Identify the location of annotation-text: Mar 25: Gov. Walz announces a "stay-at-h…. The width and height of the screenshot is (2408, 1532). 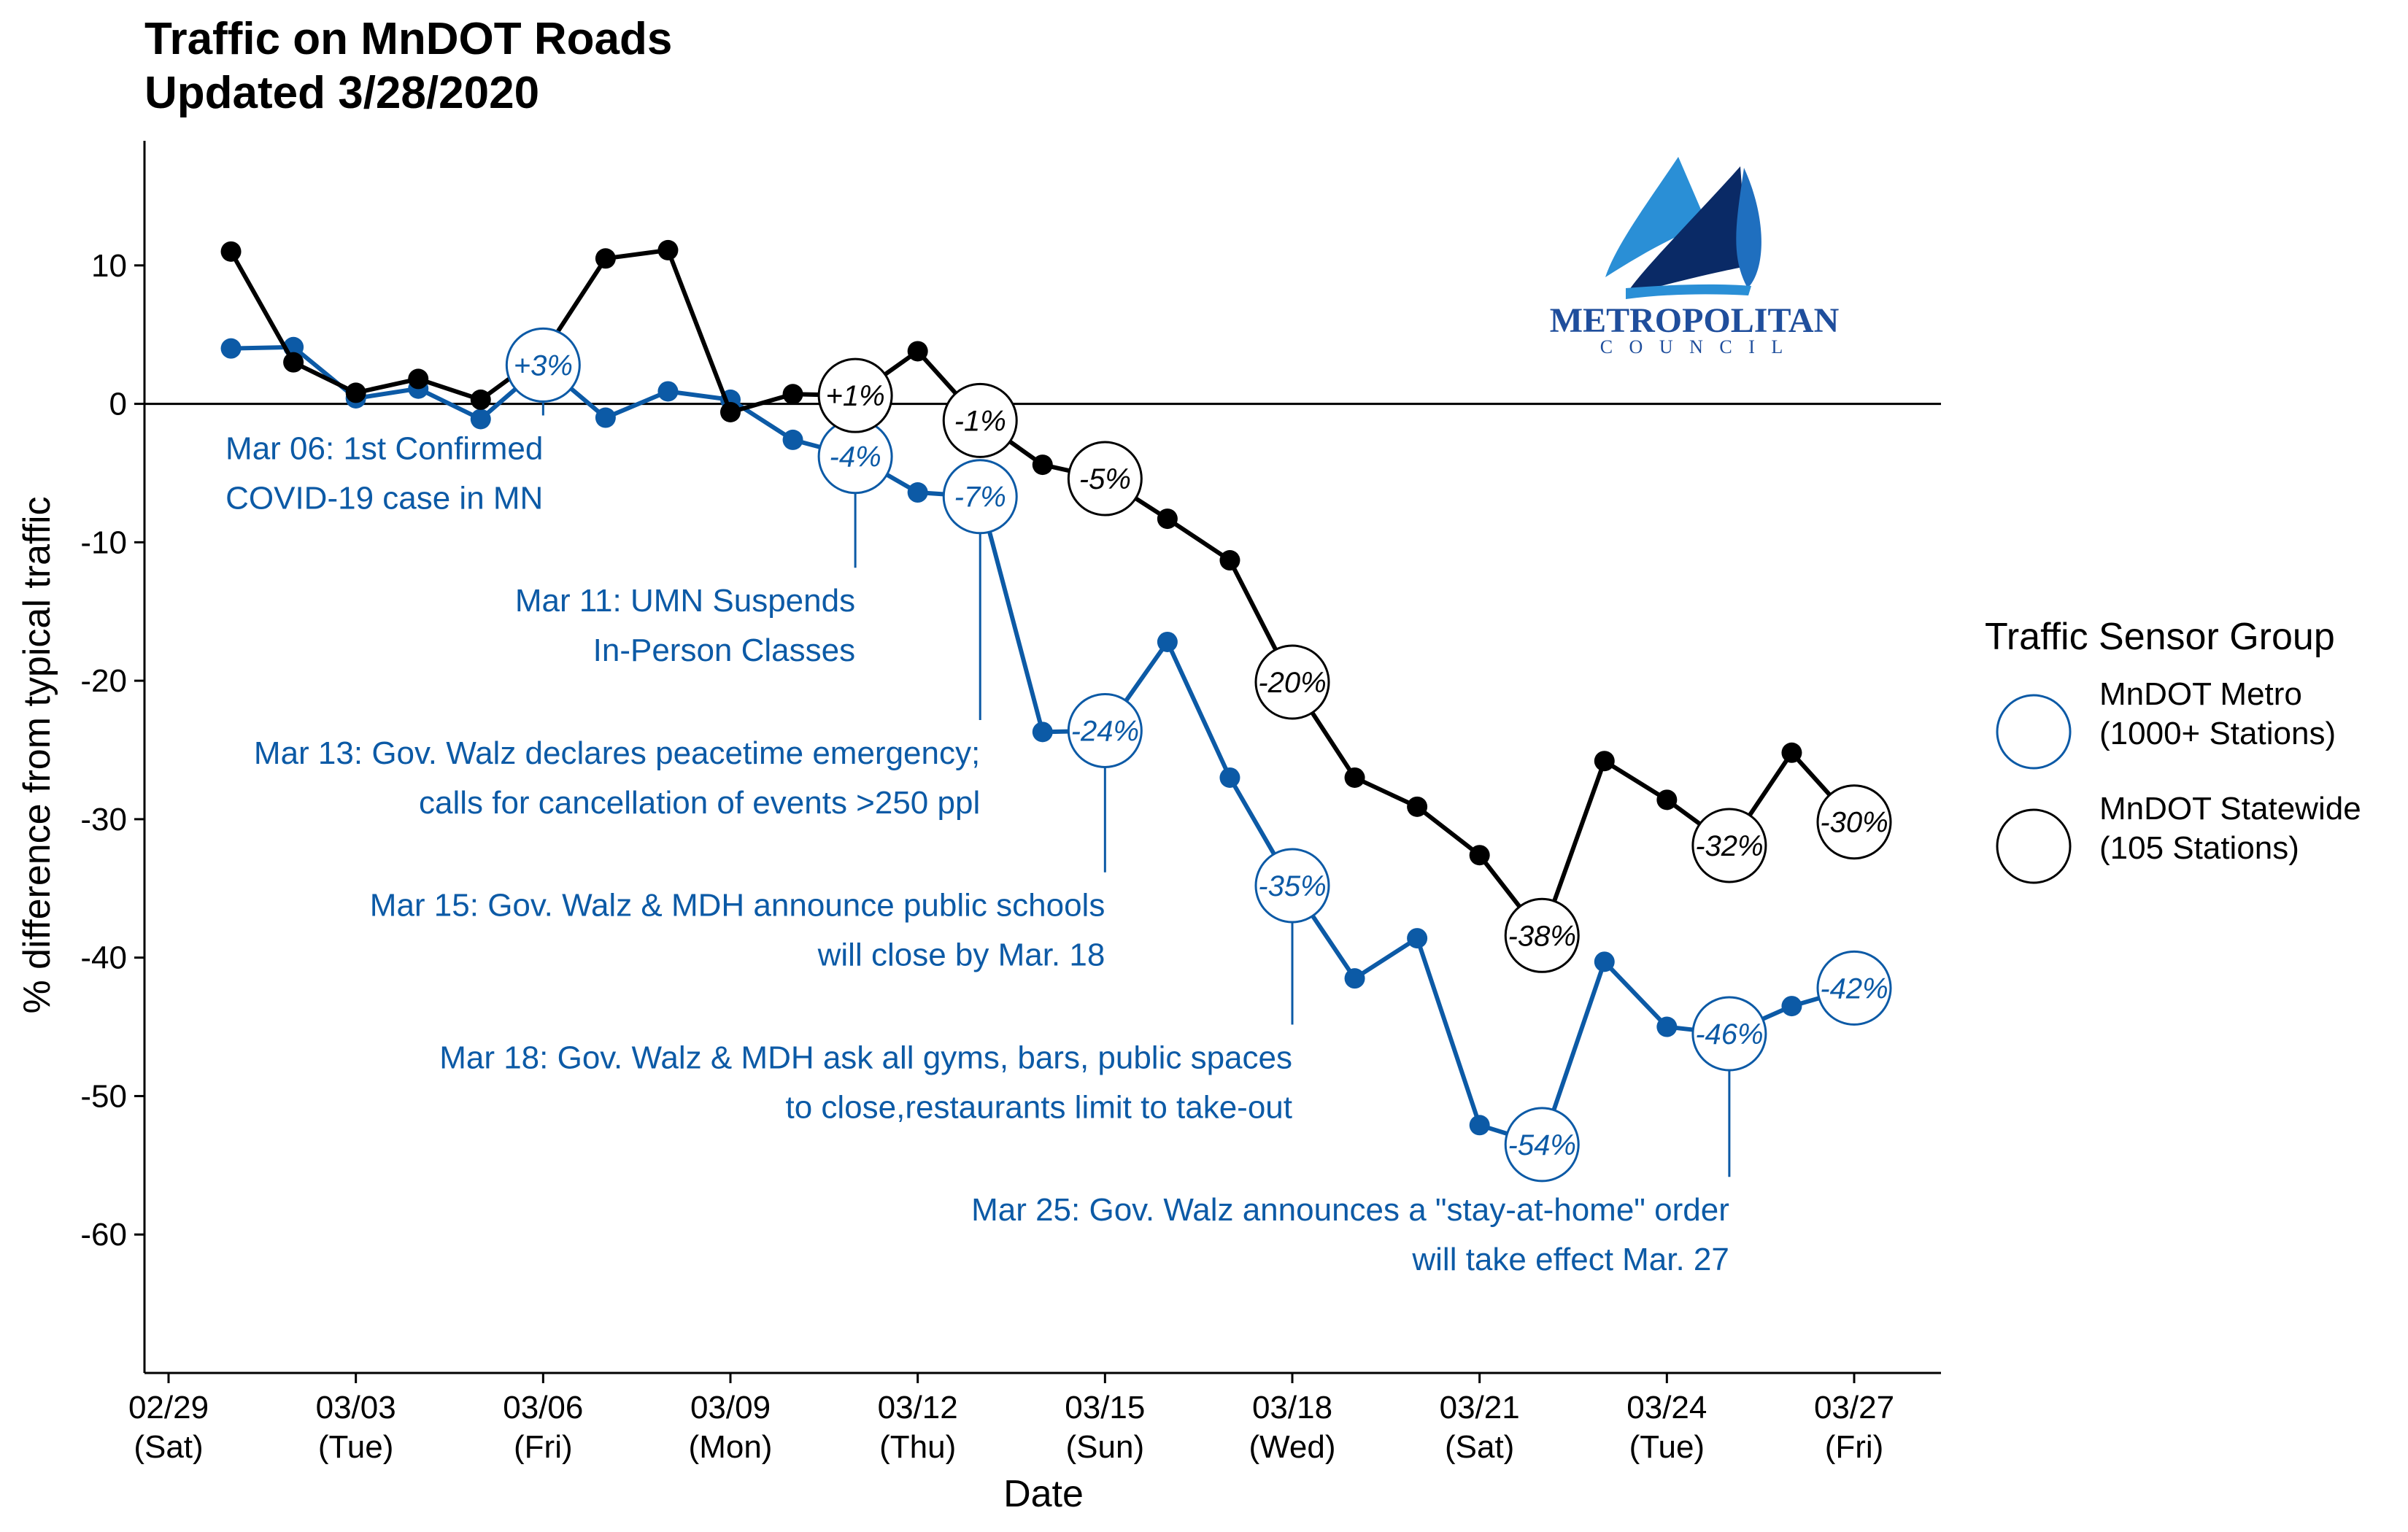
(1350, 1210).